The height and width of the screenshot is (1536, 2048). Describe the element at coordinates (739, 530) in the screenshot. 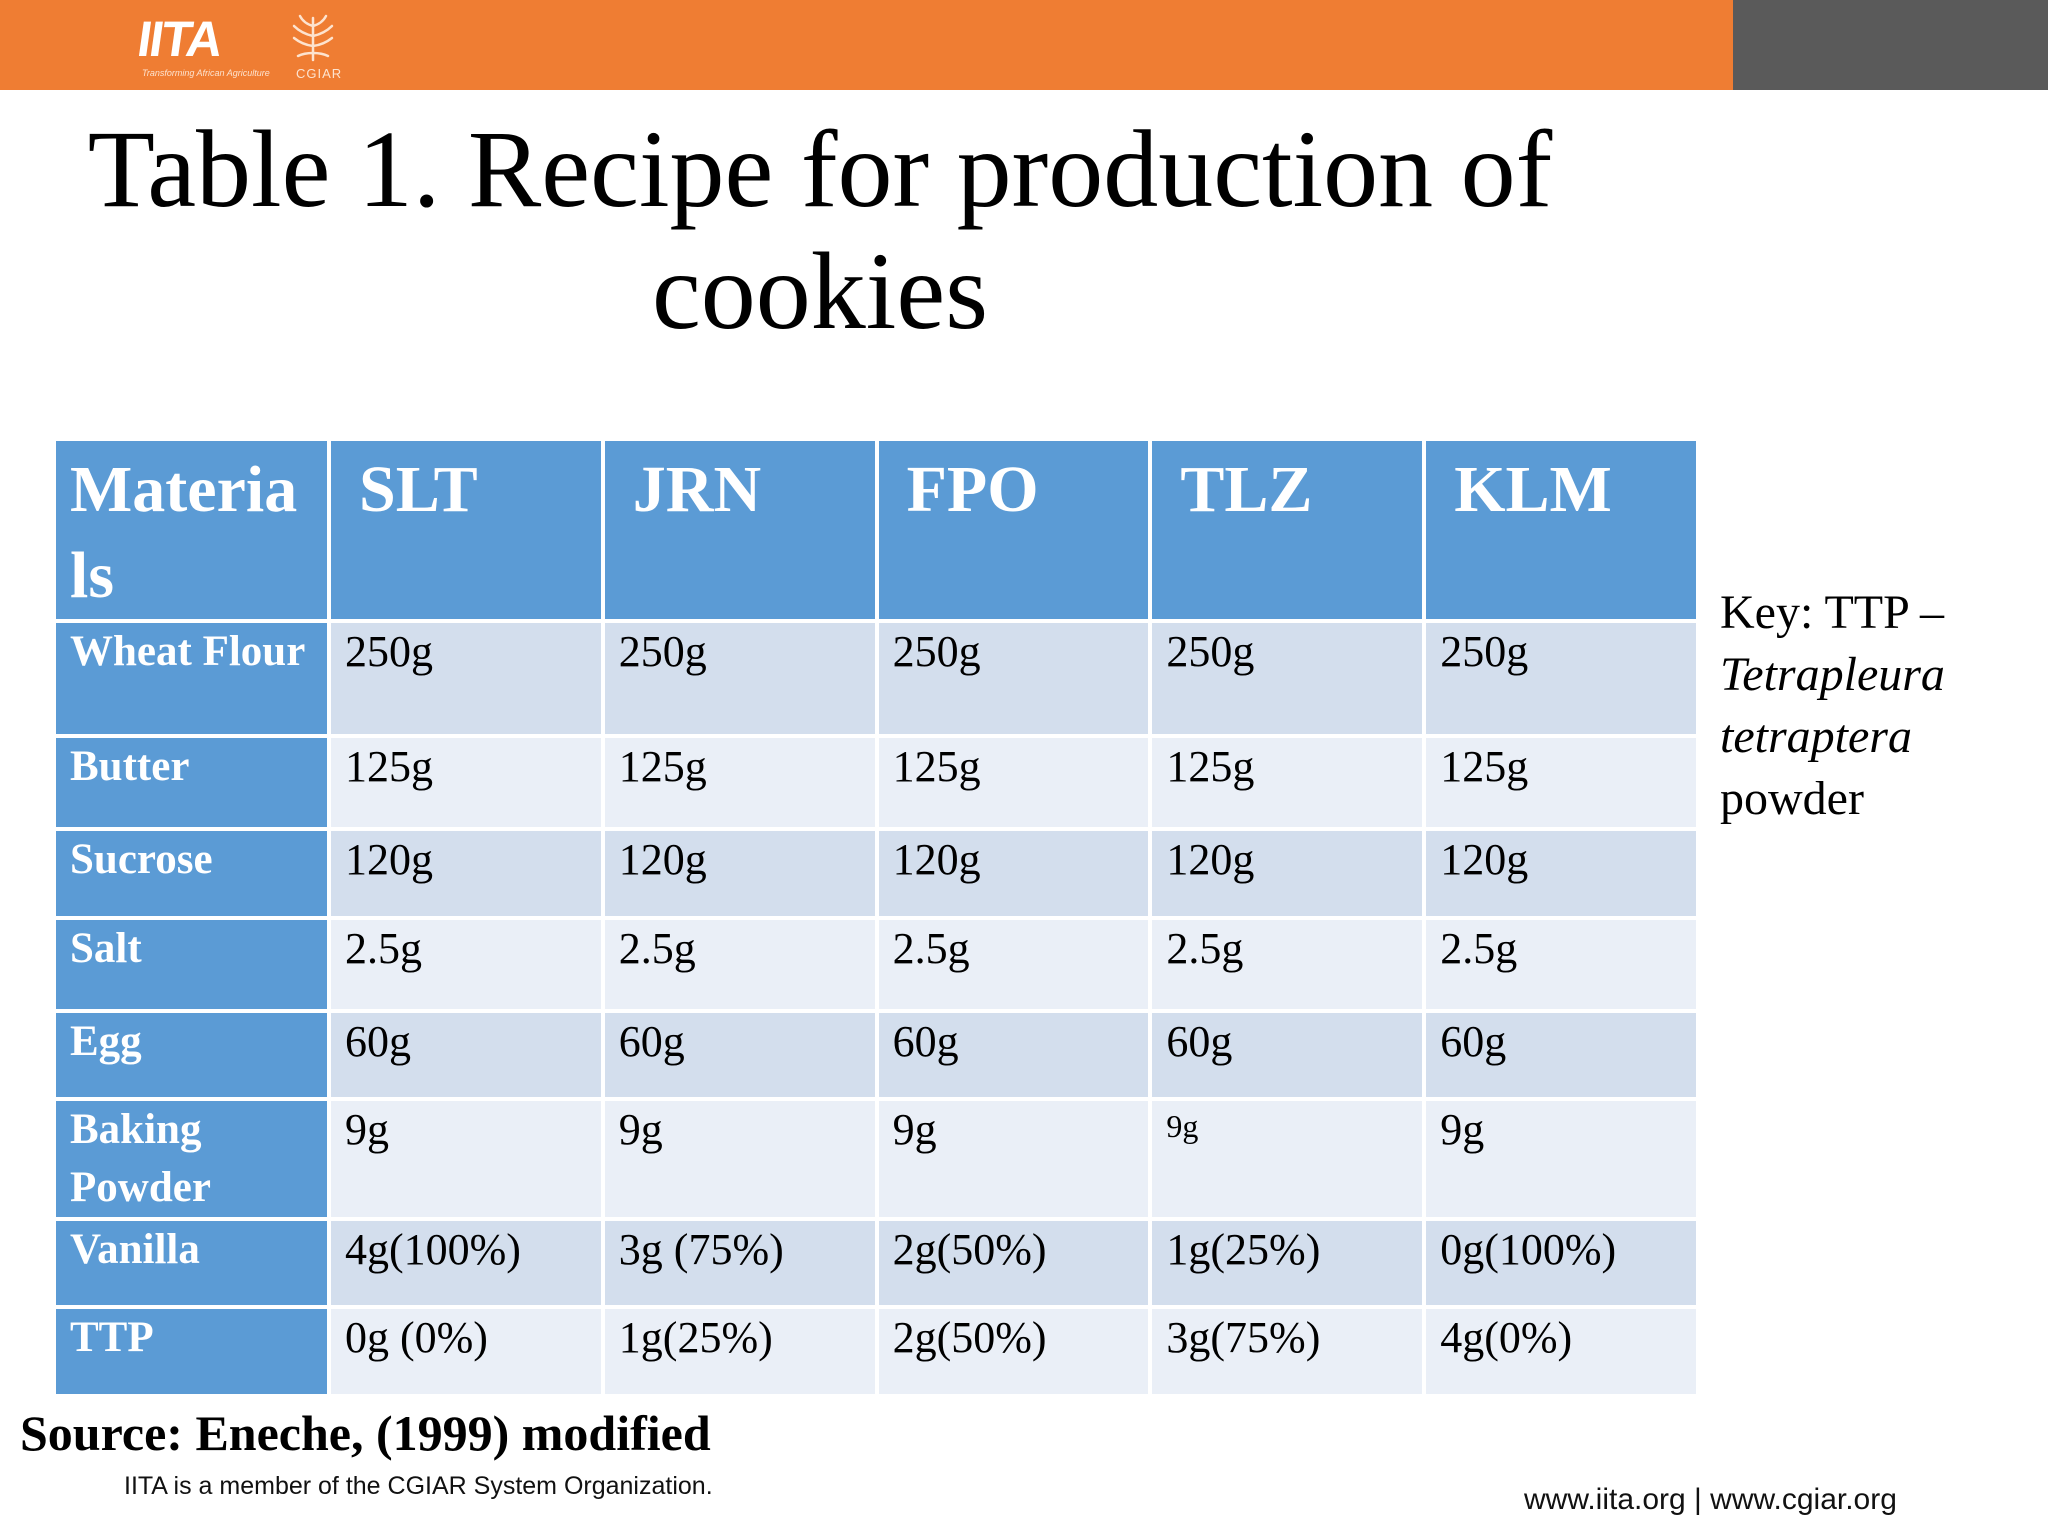

I see `col-header-jrn: JRN` at that location.